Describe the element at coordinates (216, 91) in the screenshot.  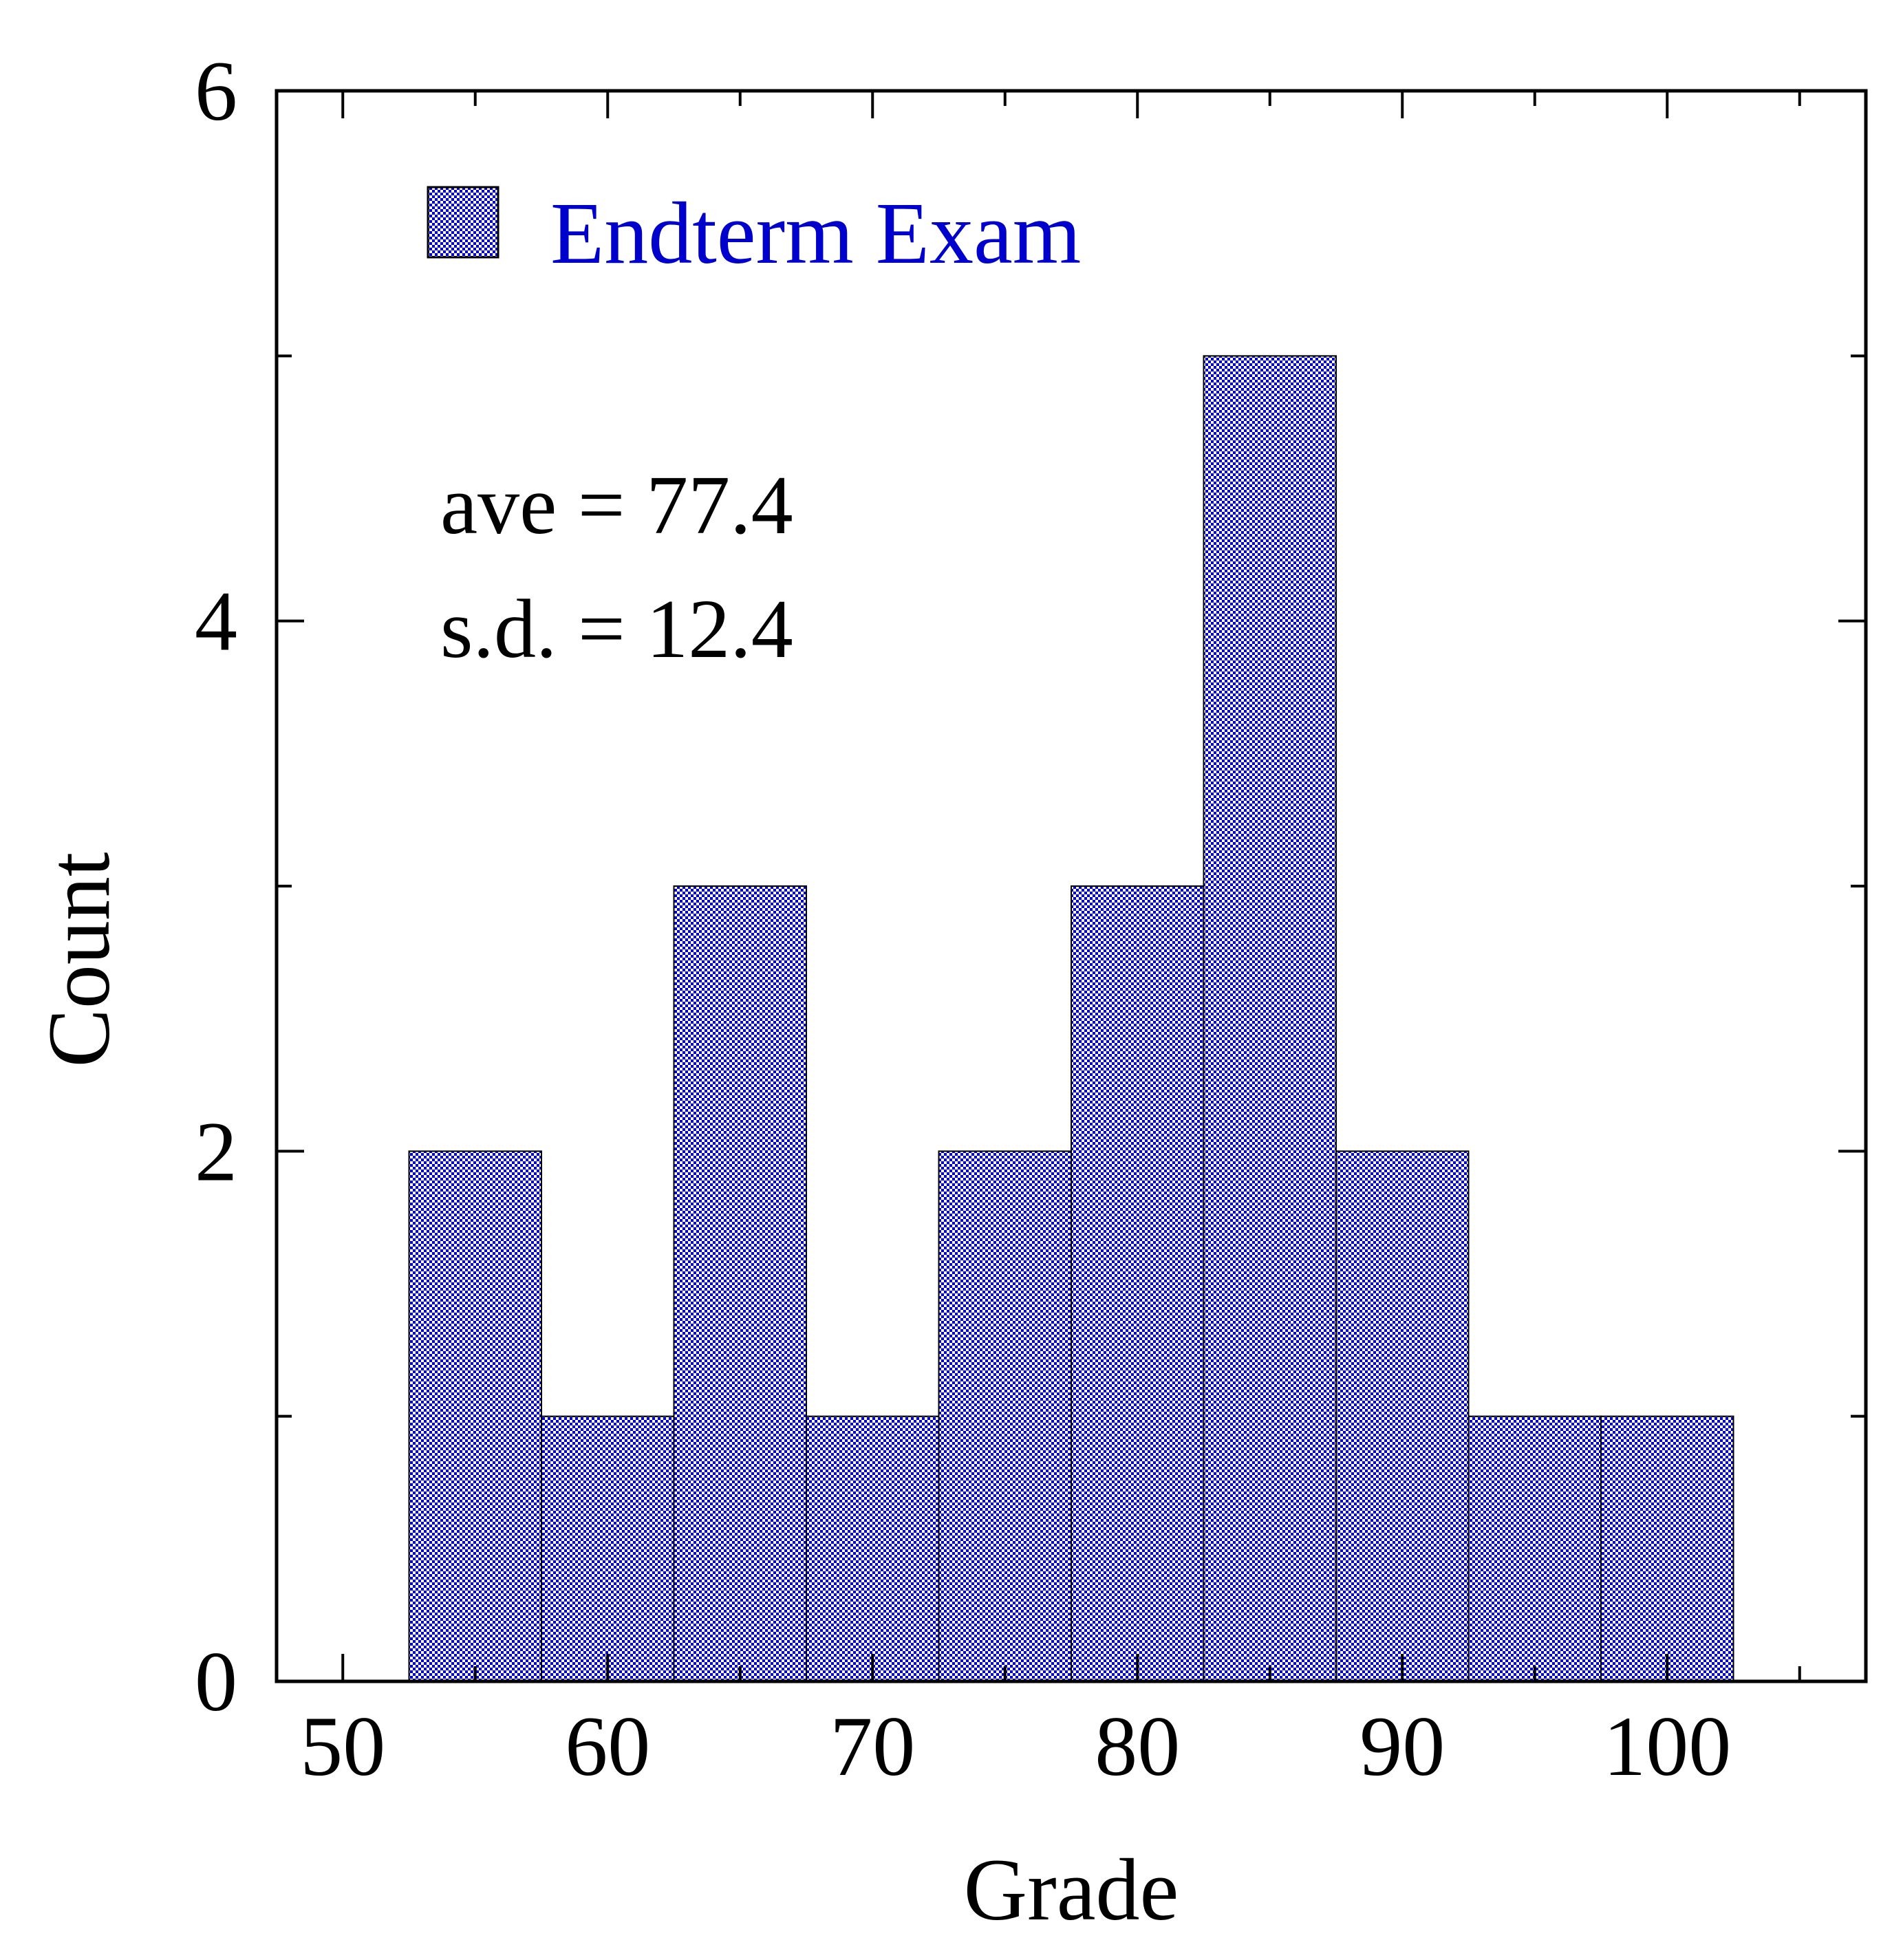
I see `y-tick-label: 6` at that location.